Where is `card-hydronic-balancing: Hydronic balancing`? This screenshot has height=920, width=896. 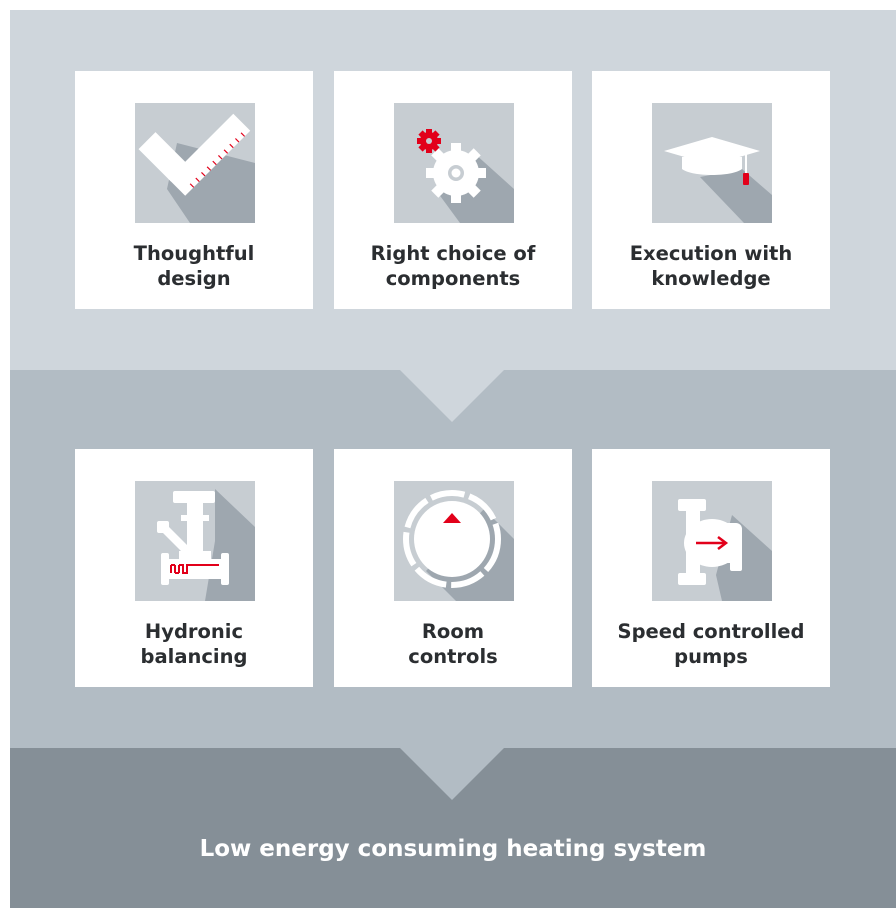 card-hydronic-balancing: Hydronic balancing is located at coordinates (194, 568).